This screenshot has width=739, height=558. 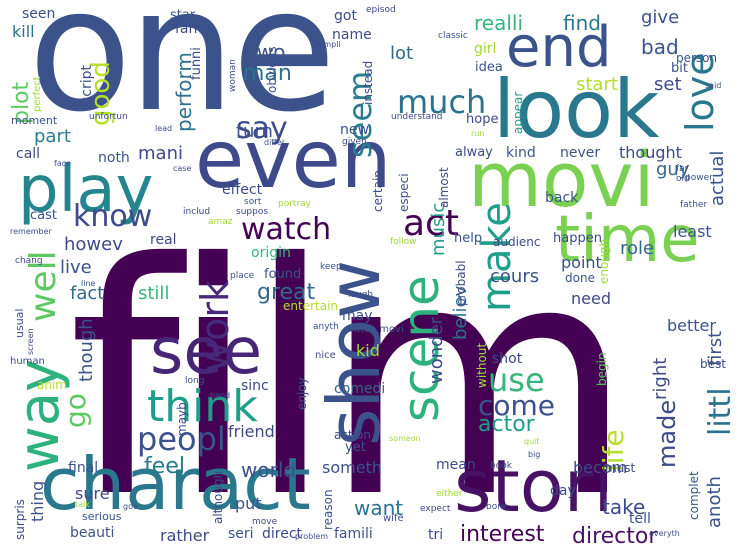 What do you see at coordinates (403, 242) in the screenshot?
I see `word-follow: follow` at bounding box center [403, 242].